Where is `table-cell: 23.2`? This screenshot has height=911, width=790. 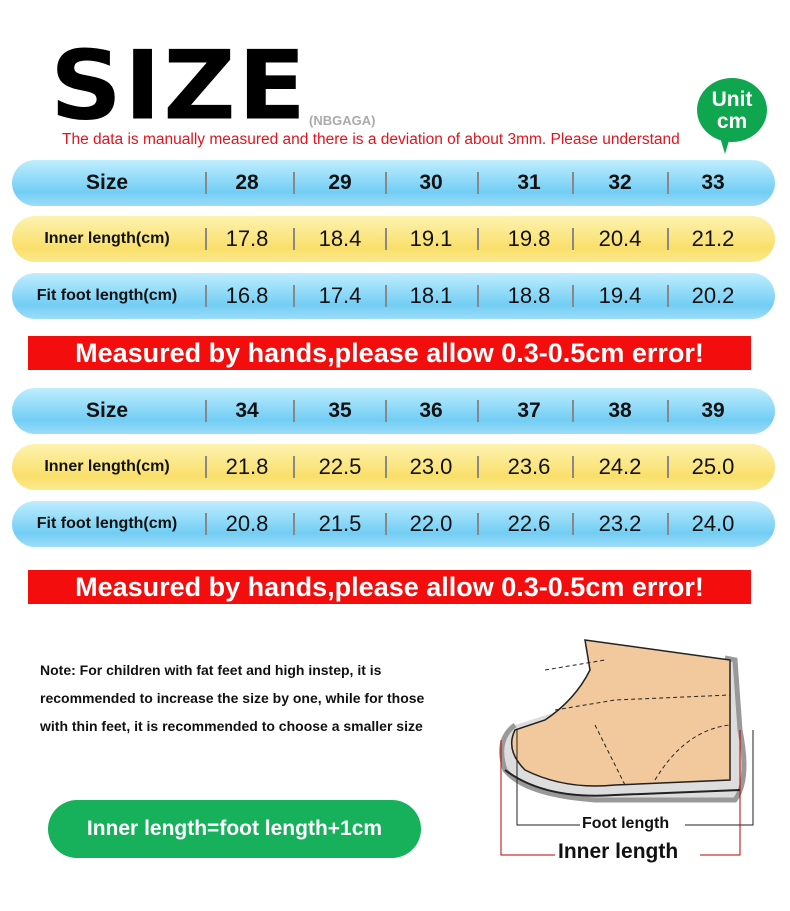 table-cell: 23.2 is located at coordinates (620, 523).